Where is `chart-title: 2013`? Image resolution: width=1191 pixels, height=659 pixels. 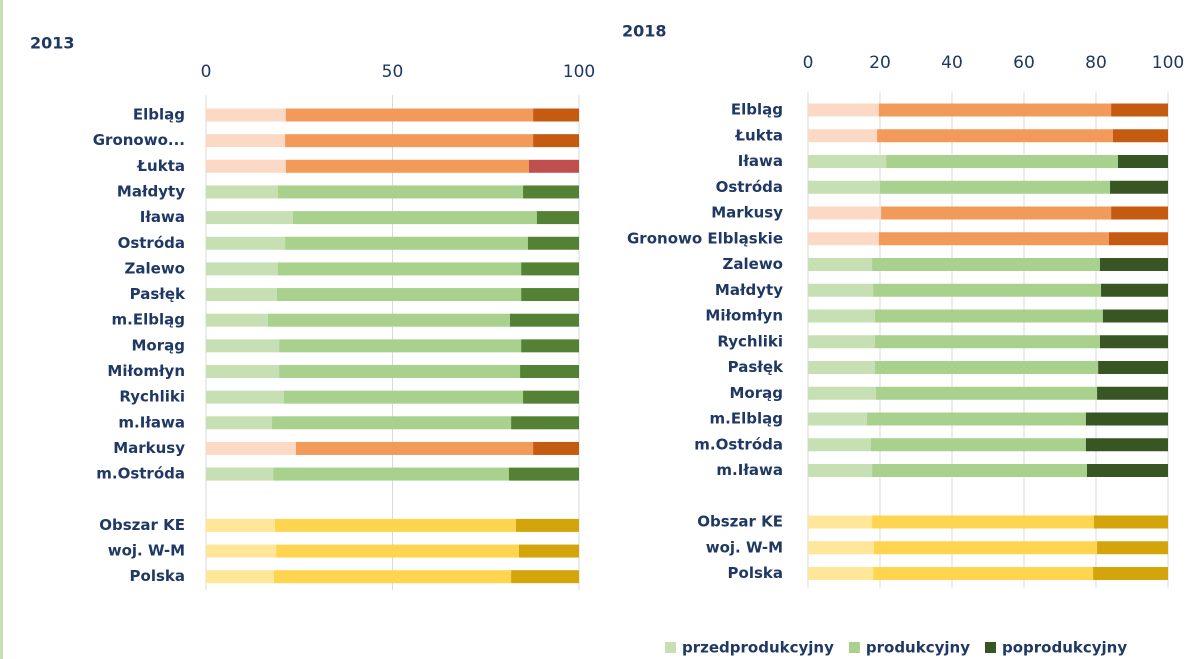 chart-title: 2013 is located at coordinates (52, 43).